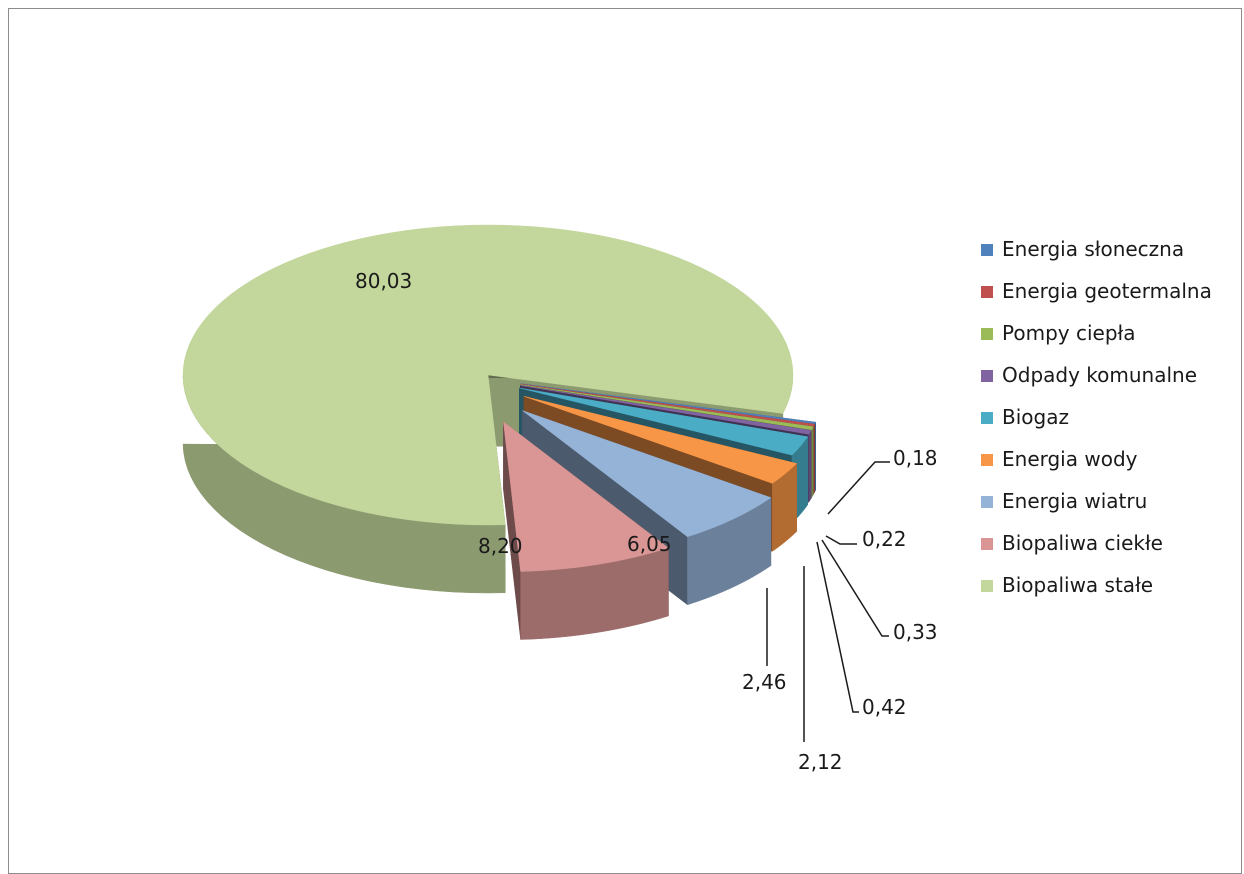 This screenshot has width=1244, height=874. Describe the element at coordinates (1077, 585) in the screenshot. I see `legend-label: Biopaliwa stałe` at that location.